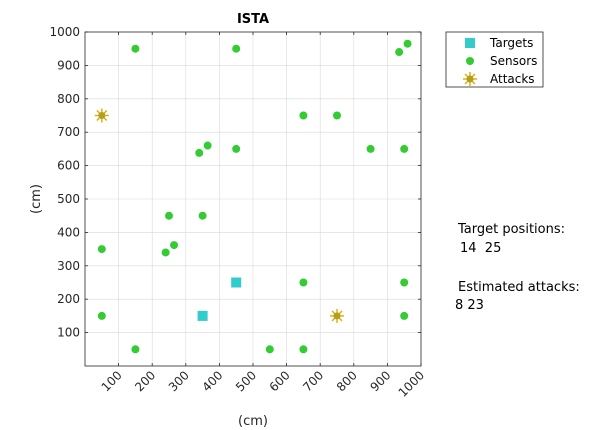 The width and height of the screenshot is (610, 430). I want to click on legend-label-attacks: Attacks, so click(512, 79).